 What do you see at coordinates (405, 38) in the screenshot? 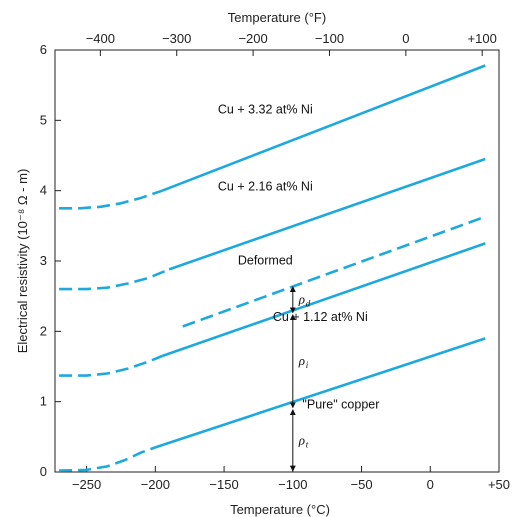
I see `top-tick-label: 0` at bounding box center [405, 38].